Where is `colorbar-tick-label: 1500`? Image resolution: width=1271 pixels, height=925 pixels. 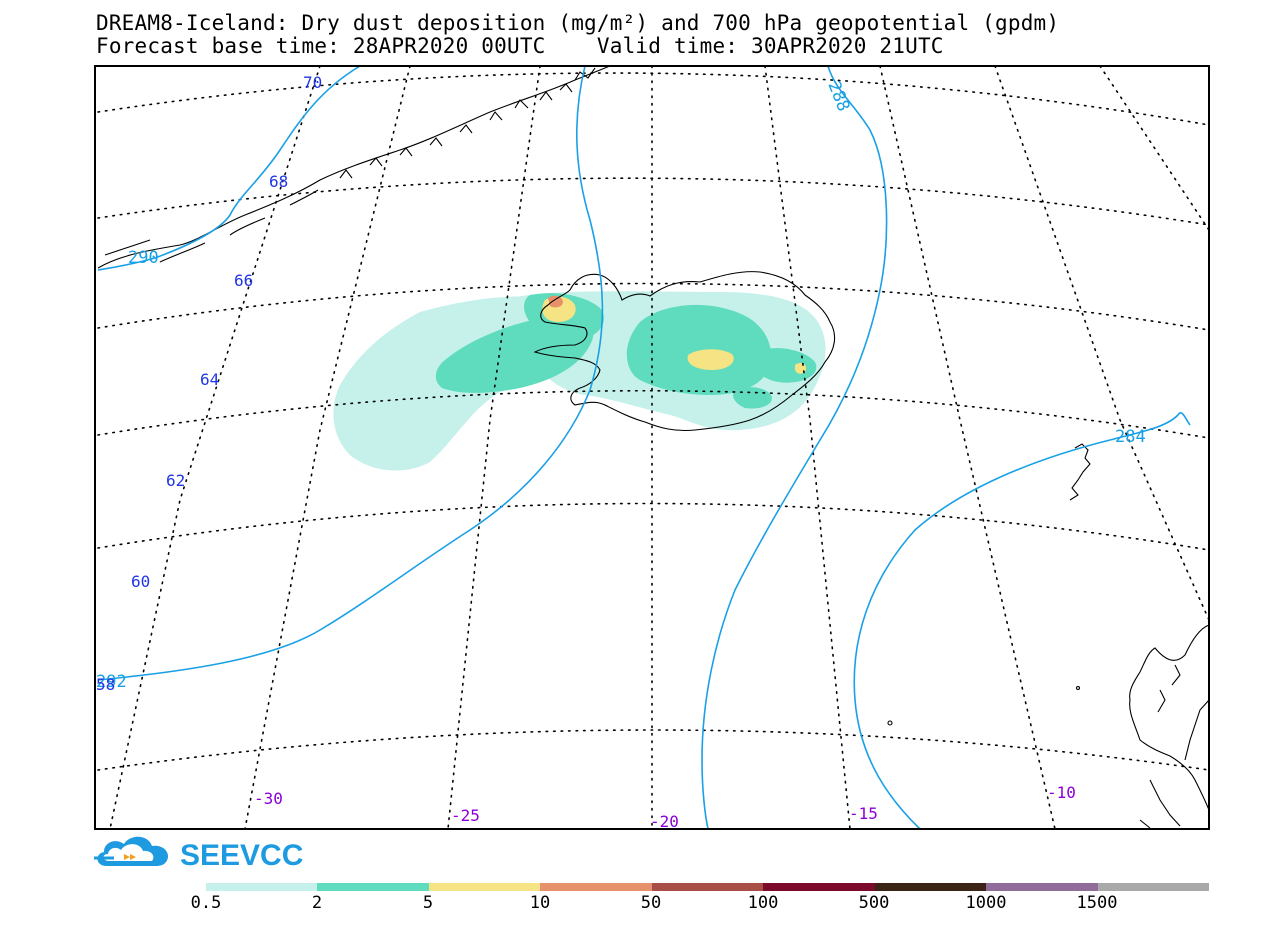 colorbar-tick-label: 1500 is located at coordinates (1097, 903).